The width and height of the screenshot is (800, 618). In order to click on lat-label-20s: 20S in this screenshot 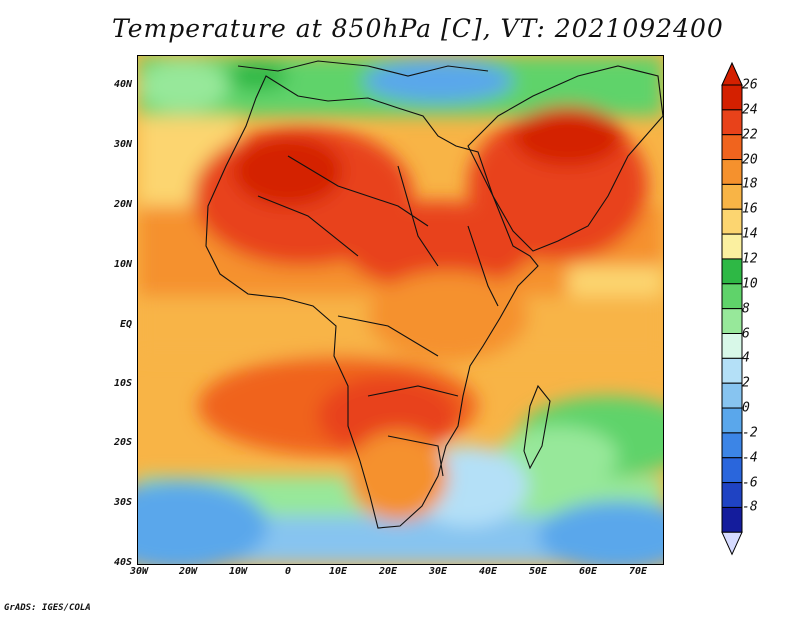, I will do `click(122, 442)`.